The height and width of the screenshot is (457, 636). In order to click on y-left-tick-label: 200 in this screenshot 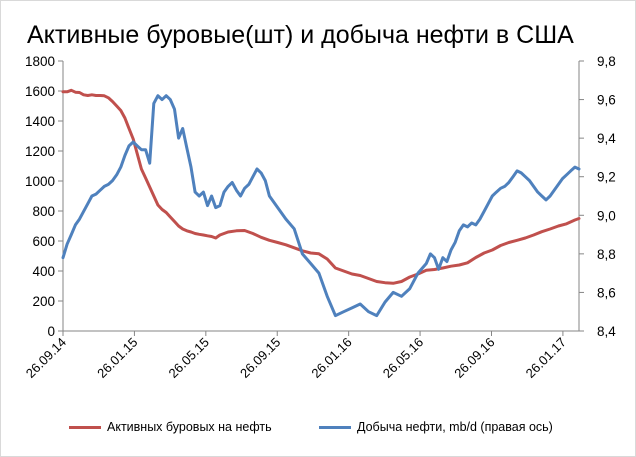, I will do `click(43, 301)`.